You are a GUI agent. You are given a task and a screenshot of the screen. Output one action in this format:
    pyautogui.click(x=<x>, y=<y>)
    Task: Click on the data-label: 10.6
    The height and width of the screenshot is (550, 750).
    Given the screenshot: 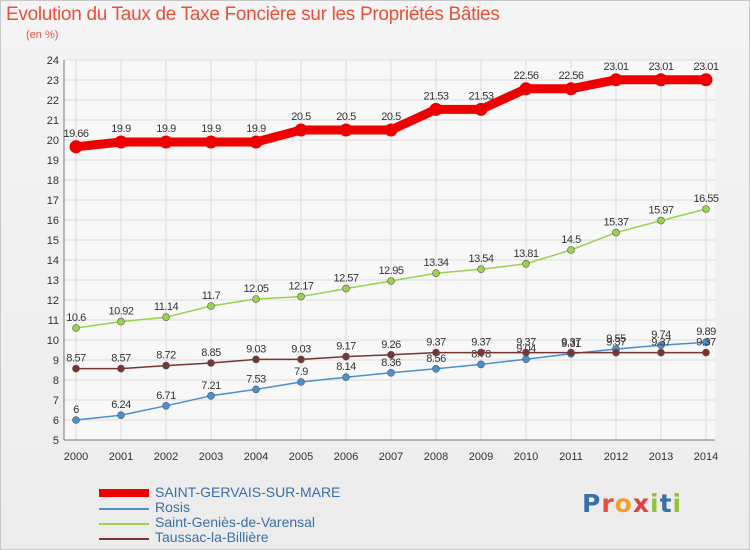 What is the action you would take?
    pyautogui.click(x=76, y=318)
    